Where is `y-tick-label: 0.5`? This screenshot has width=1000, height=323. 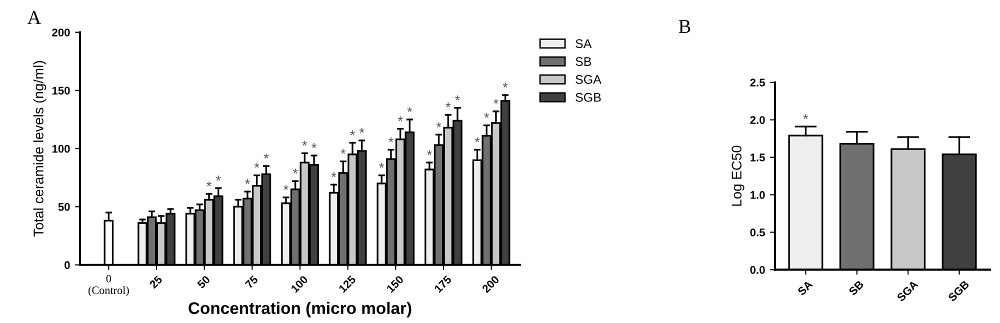
y-tick-label: 0.5 is located at coordinates (757, 232).